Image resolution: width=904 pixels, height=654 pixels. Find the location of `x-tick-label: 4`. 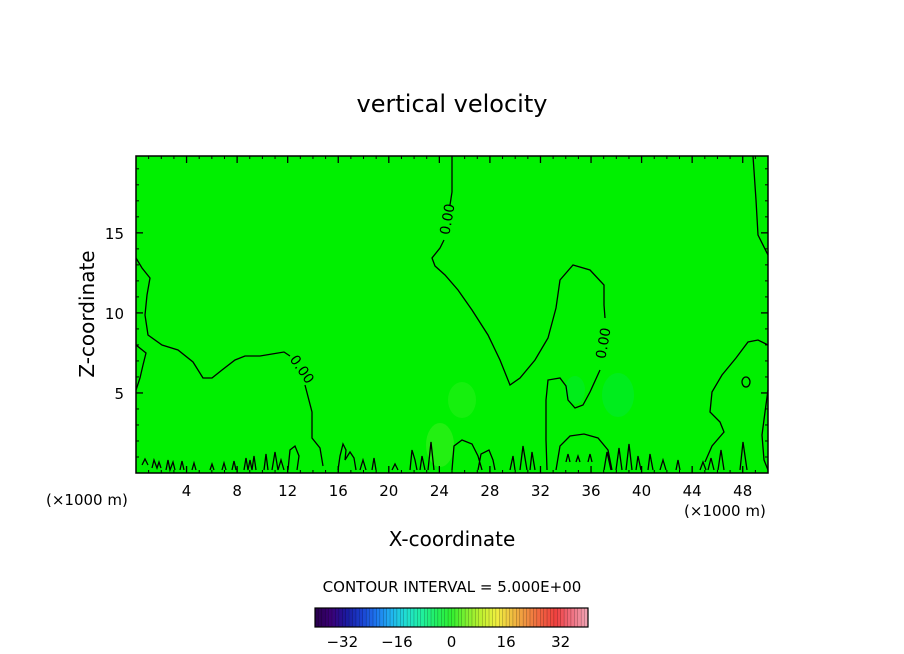

x-tick-label: 4 is located at coordinates (187, 491).